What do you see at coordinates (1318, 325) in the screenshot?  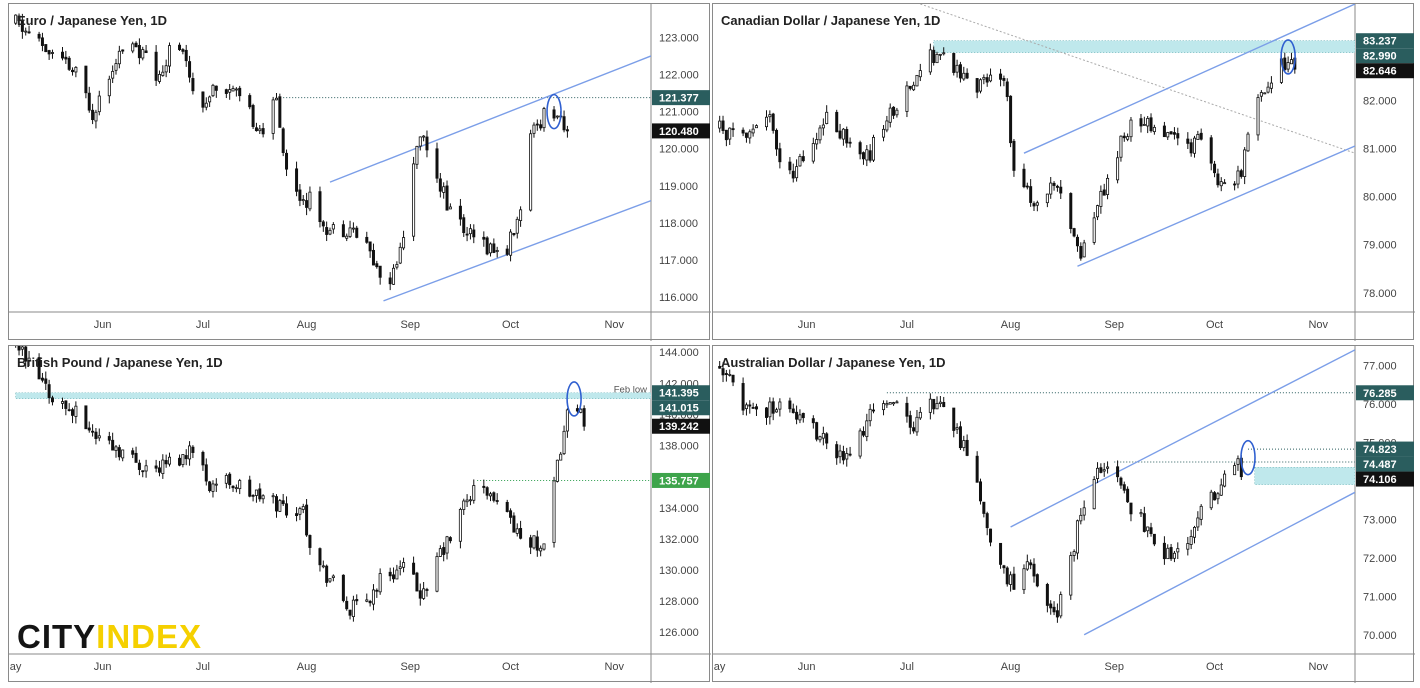 I see `x-tick-label: Nov` at bounding box center [1318, 325].